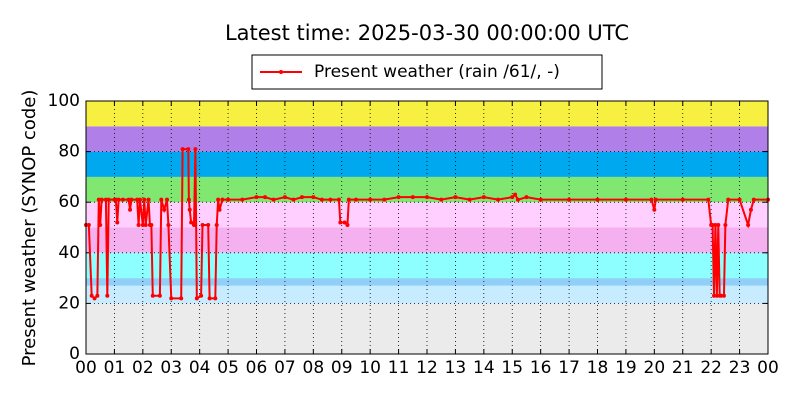 The width and height of the screenshot is (800, 400). Describe the element at coordinates (86, 368) in the screenshot. I see `x-tick-label: 00` at that location.